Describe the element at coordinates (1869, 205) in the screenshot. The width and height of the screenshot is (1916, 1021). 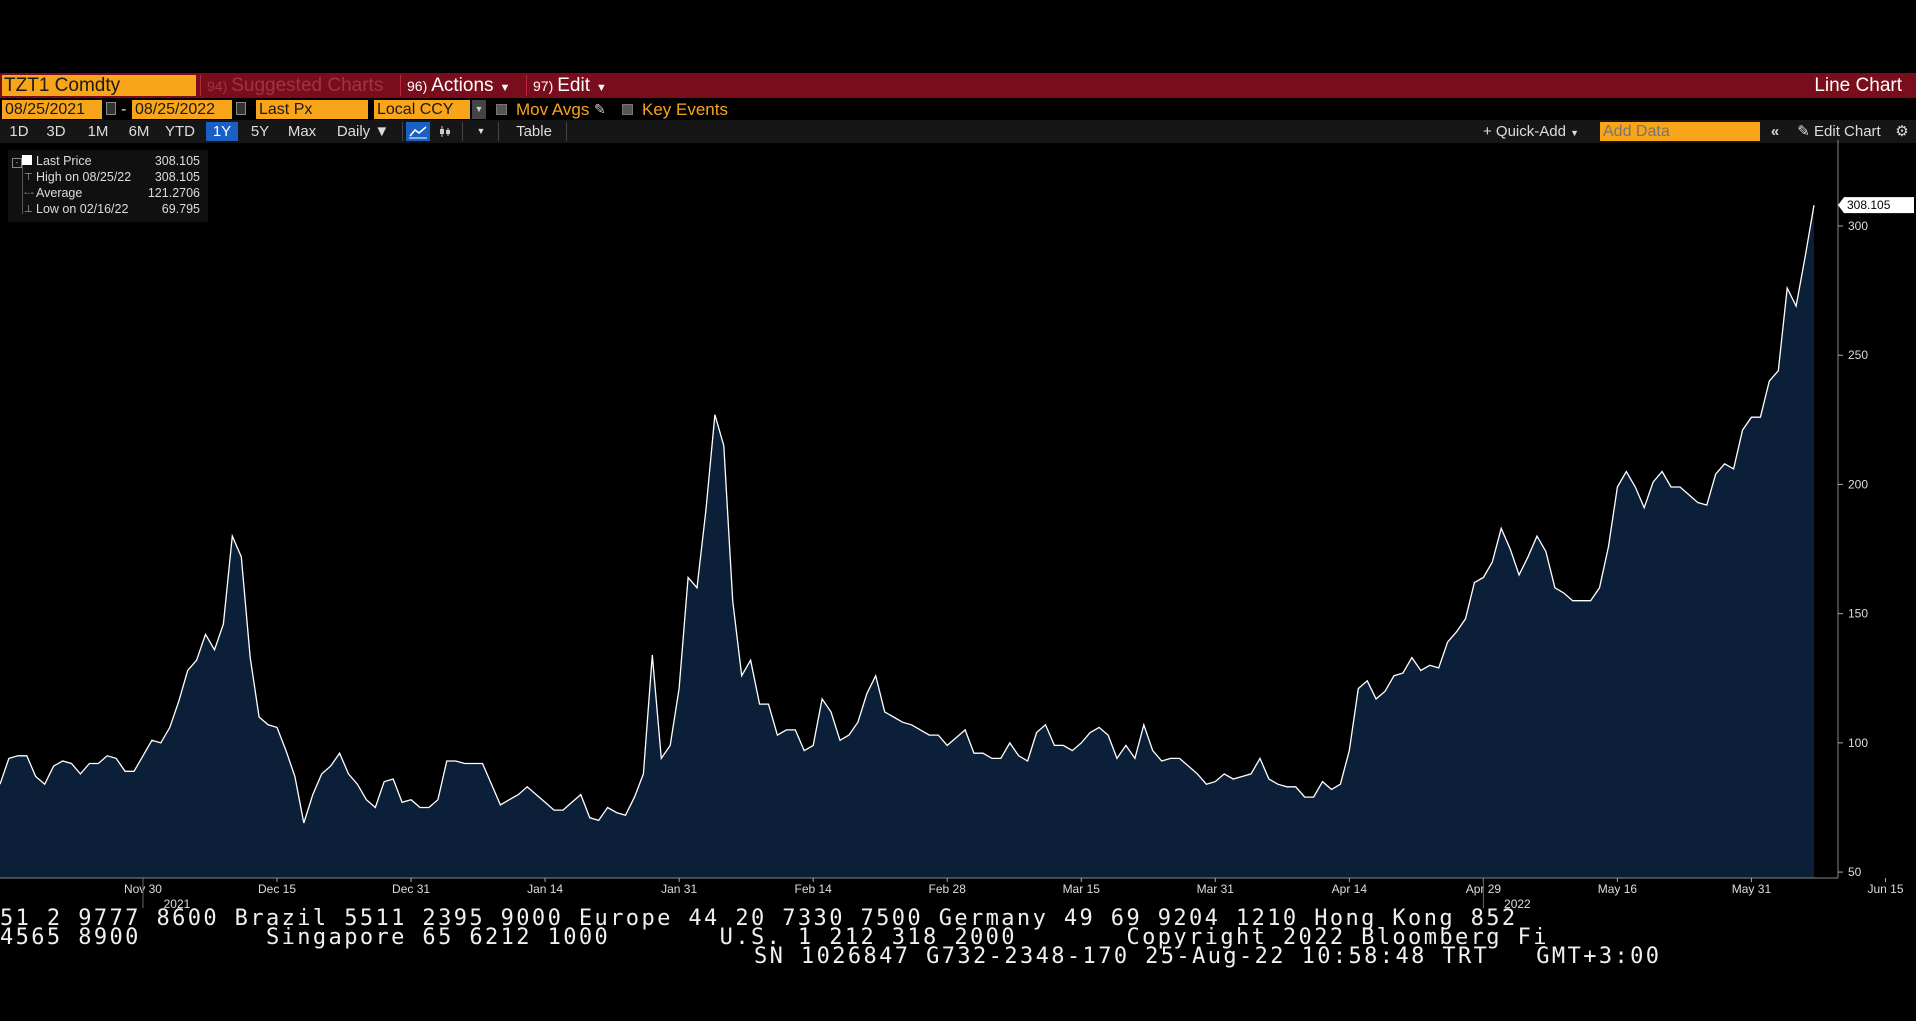
I see `last-value-label: 308.105` at that location.